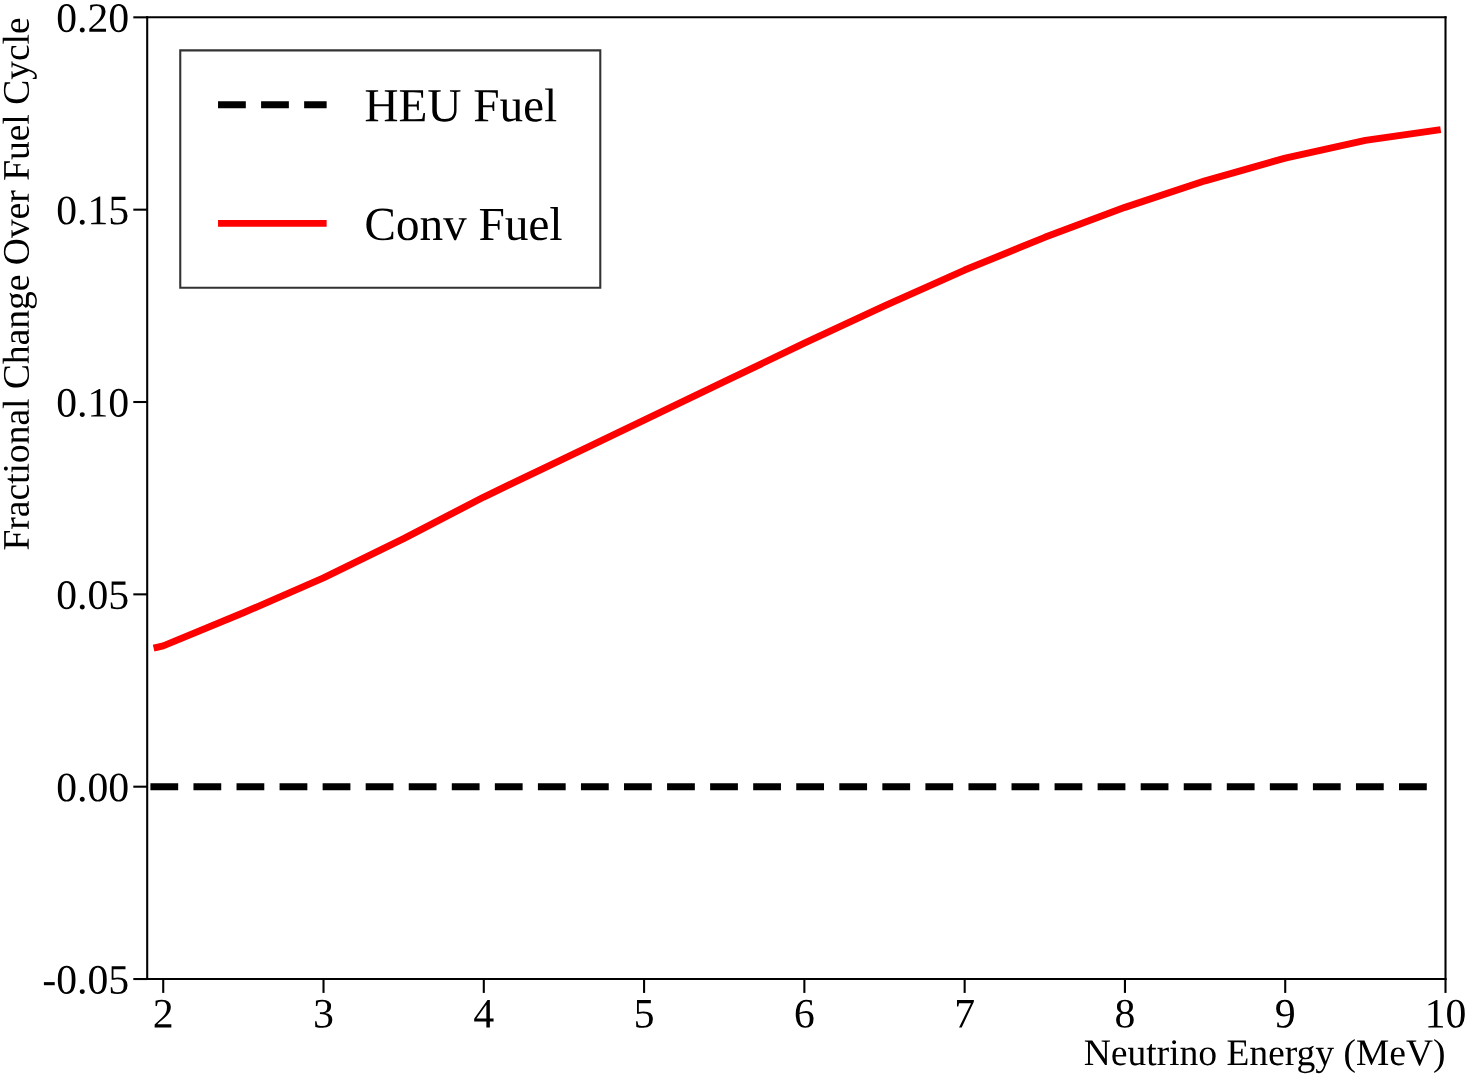  What do you see at coordinates (461, 105) in the screenshot?
I see `legend-label: HEU Fuel` at bounding box center [461, 105].